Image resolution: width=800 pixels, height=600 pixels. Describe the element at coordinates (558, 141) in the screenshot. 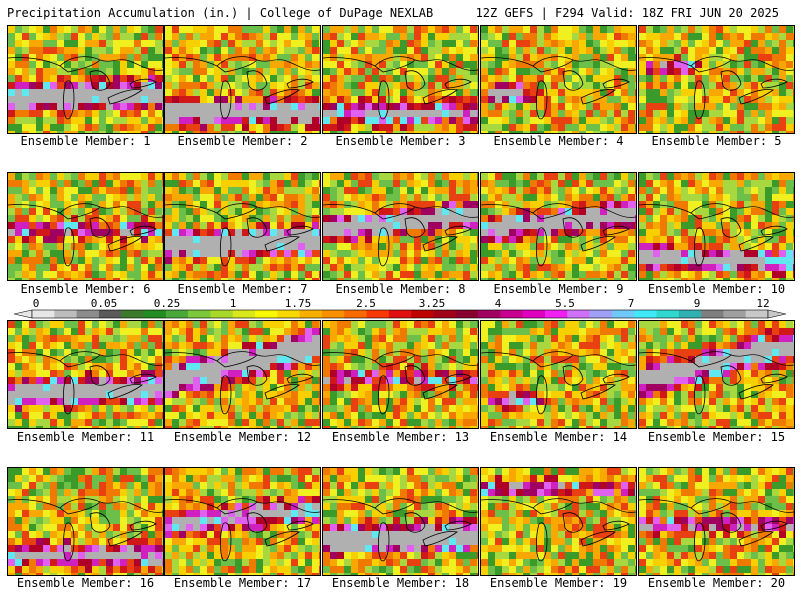

I see `ensemble-caption: Ensemble Member: 4` at that location.